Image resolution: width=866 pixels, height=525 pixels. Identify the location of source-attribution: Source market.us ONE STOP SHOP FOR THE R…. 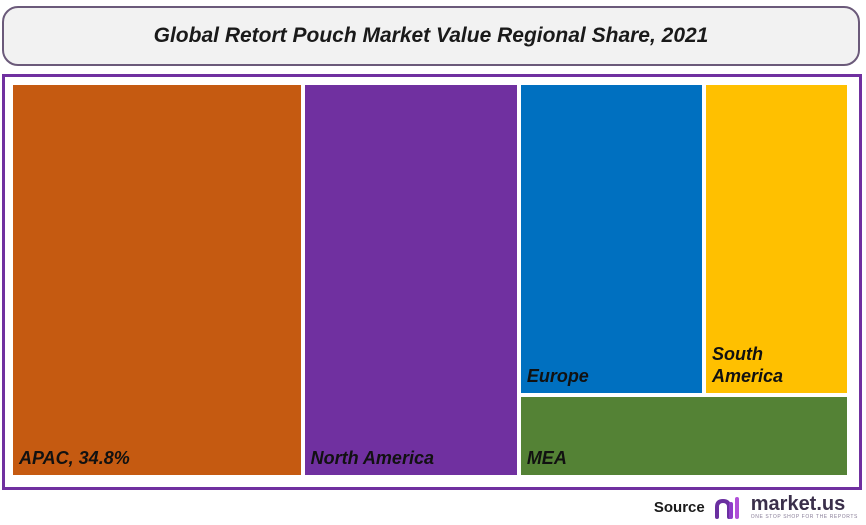
(756, 507).